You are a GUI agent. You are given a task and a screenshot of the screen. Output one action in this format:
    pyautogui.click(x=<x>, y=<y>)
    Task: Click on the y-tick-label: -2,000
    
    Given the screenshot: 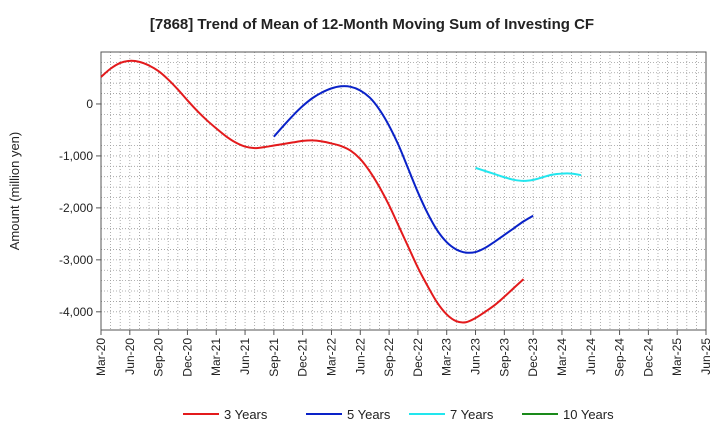 What is the action you would take?
    pyautogui.click(x=76, y=208)
    